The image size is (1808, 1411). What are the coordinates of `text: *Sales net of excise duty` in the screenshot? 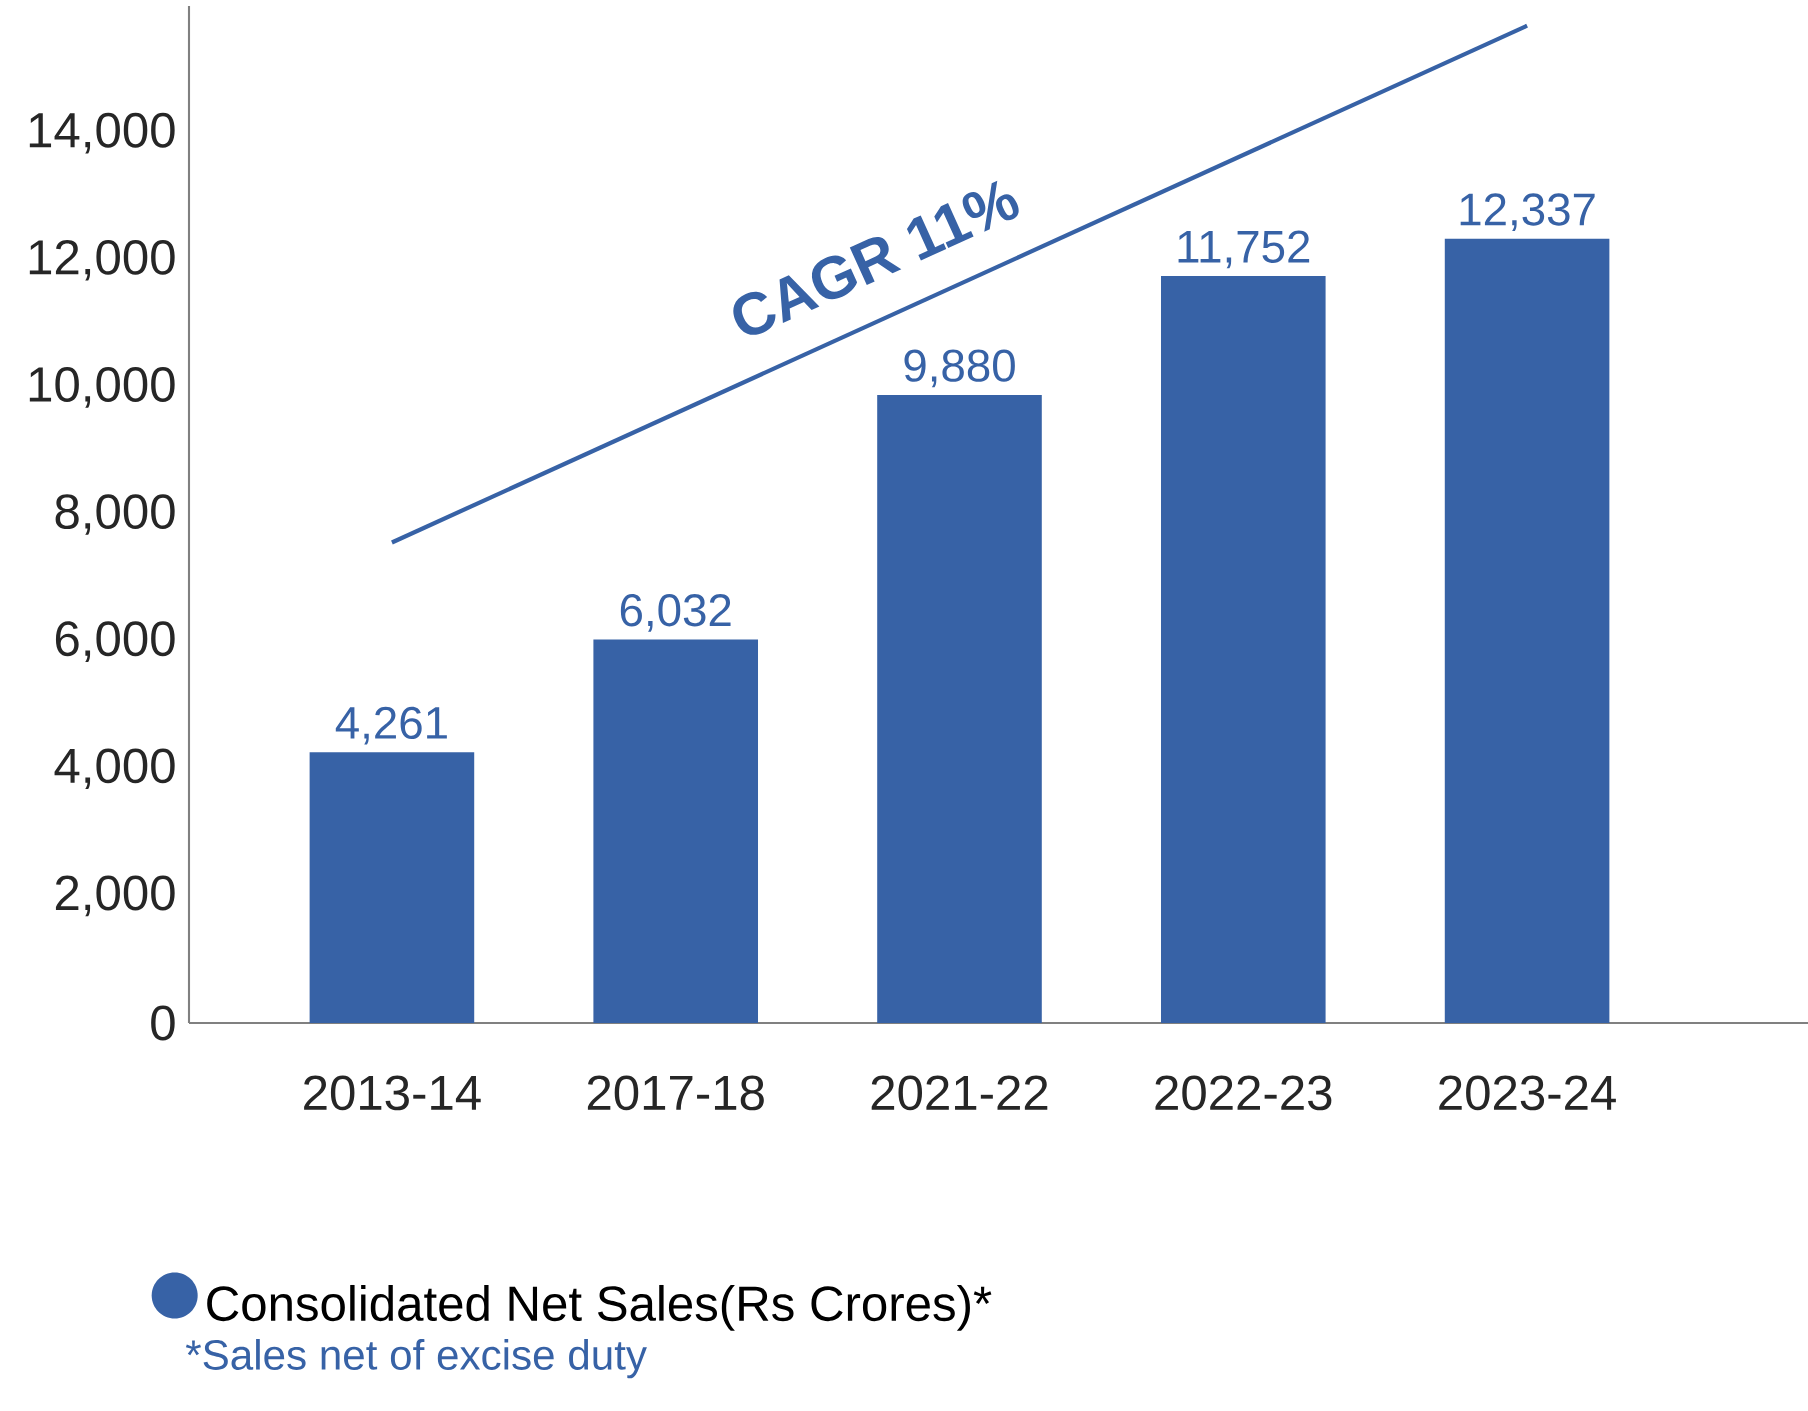 It's located at (416, 1359).